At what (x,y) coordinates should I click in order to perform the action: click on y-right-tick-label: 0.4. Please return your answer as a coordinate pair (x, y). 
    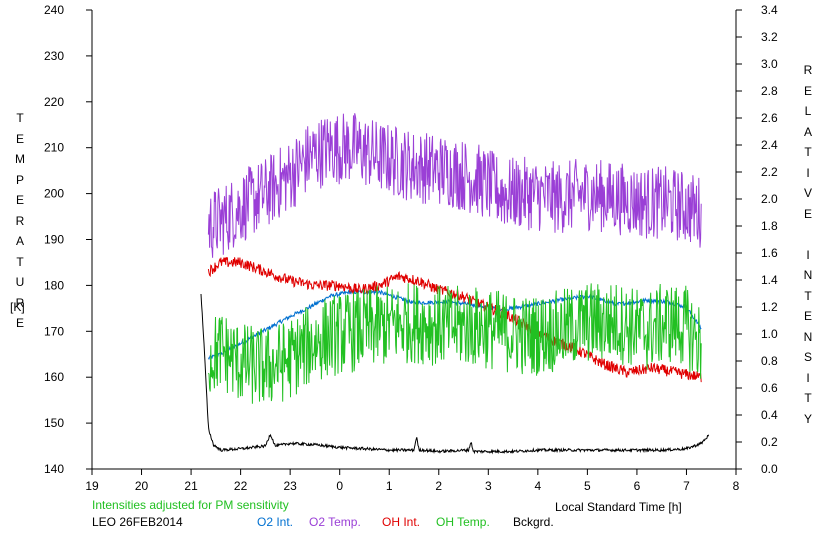
    Looking at the image, I should click on (769, 415).